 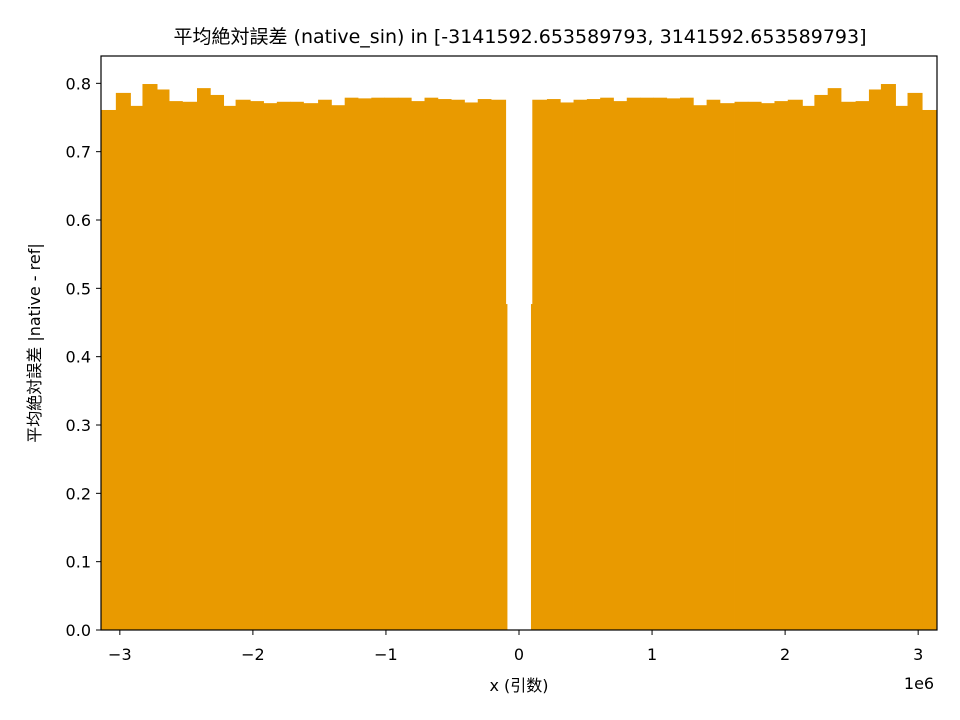 I want to click on x-axis-label: x (引数), so click(x=518, y=685).